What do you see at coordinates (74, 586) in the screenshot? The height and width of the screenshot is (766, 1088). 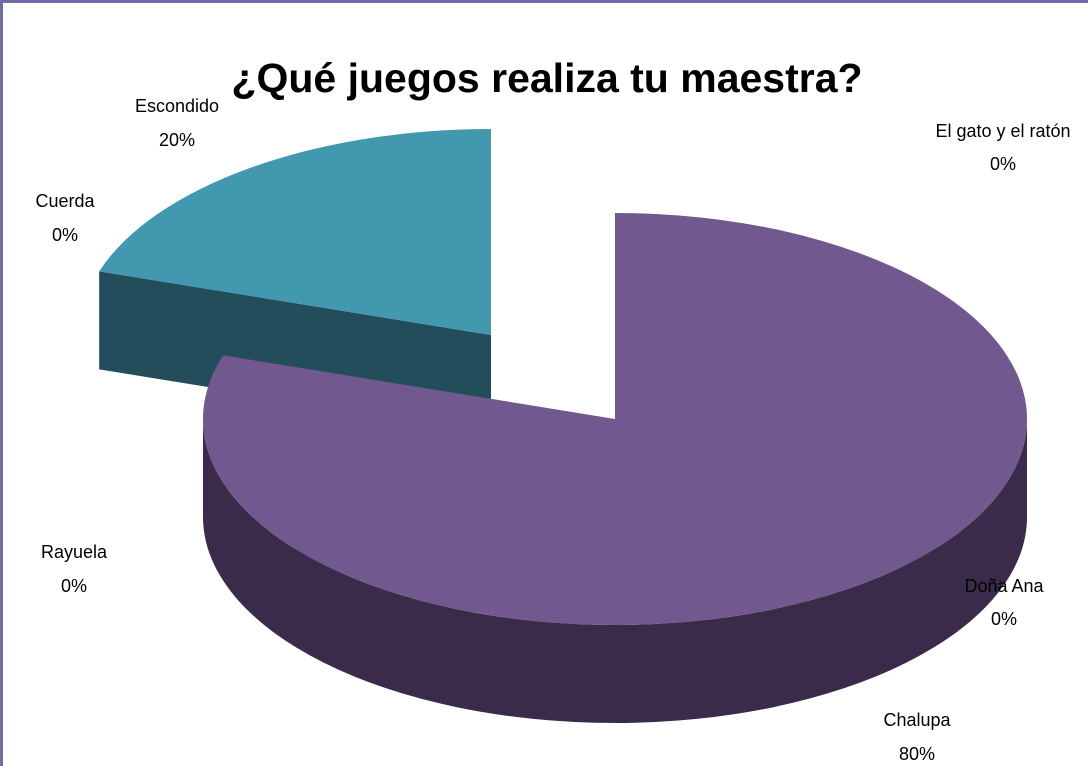 I see `pct-rayuela: 0%` at bounding box center [74, 586].